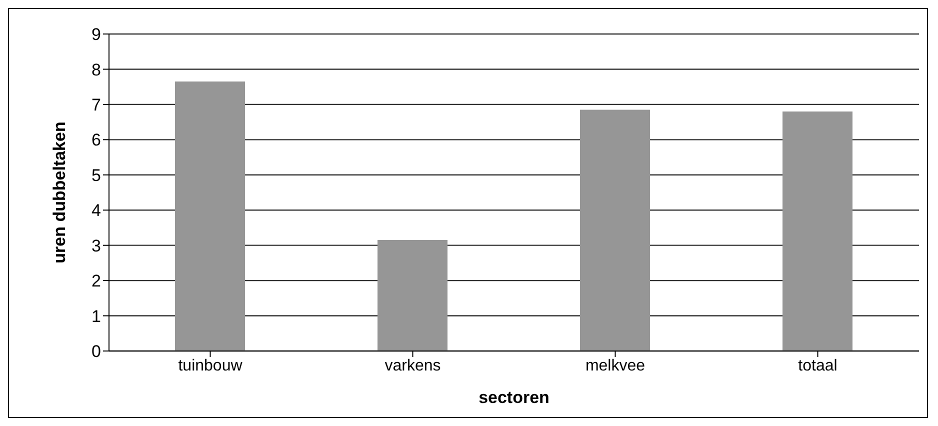 This screenshot has height=426, width=938. What do you see at coordinates (412, 365) in the screenshot?
I see `x-tick-label: varkens` at bounding box center [412, 365].